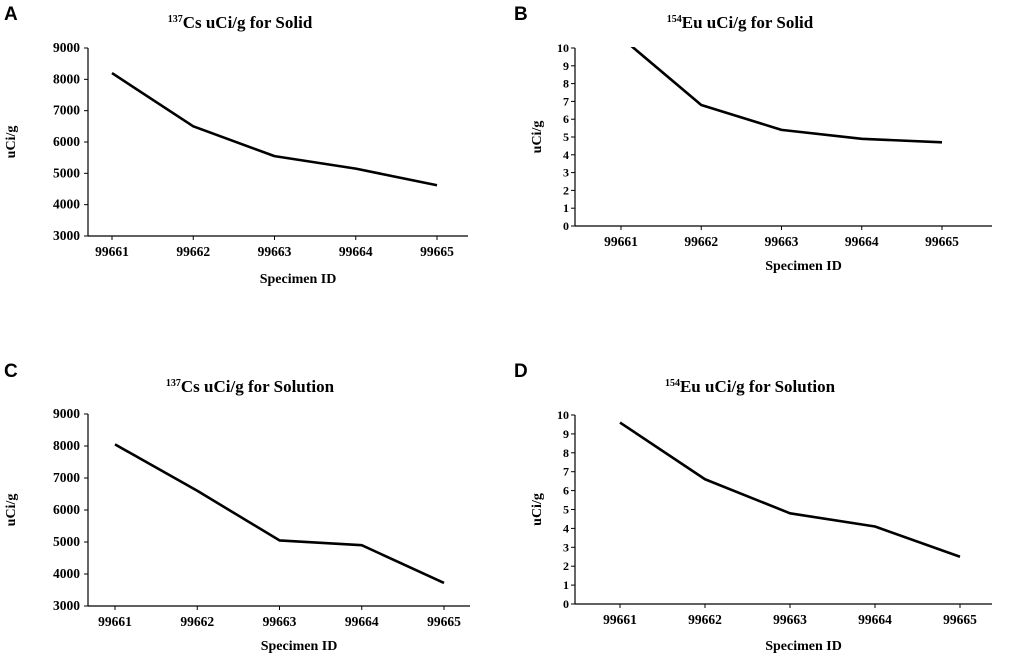 This screenshot has width=1010, height=660. Describe the element at coordinates (248, 22) in the screenshot. I see `title-text: Cs uCi/g for Solid` at that location.